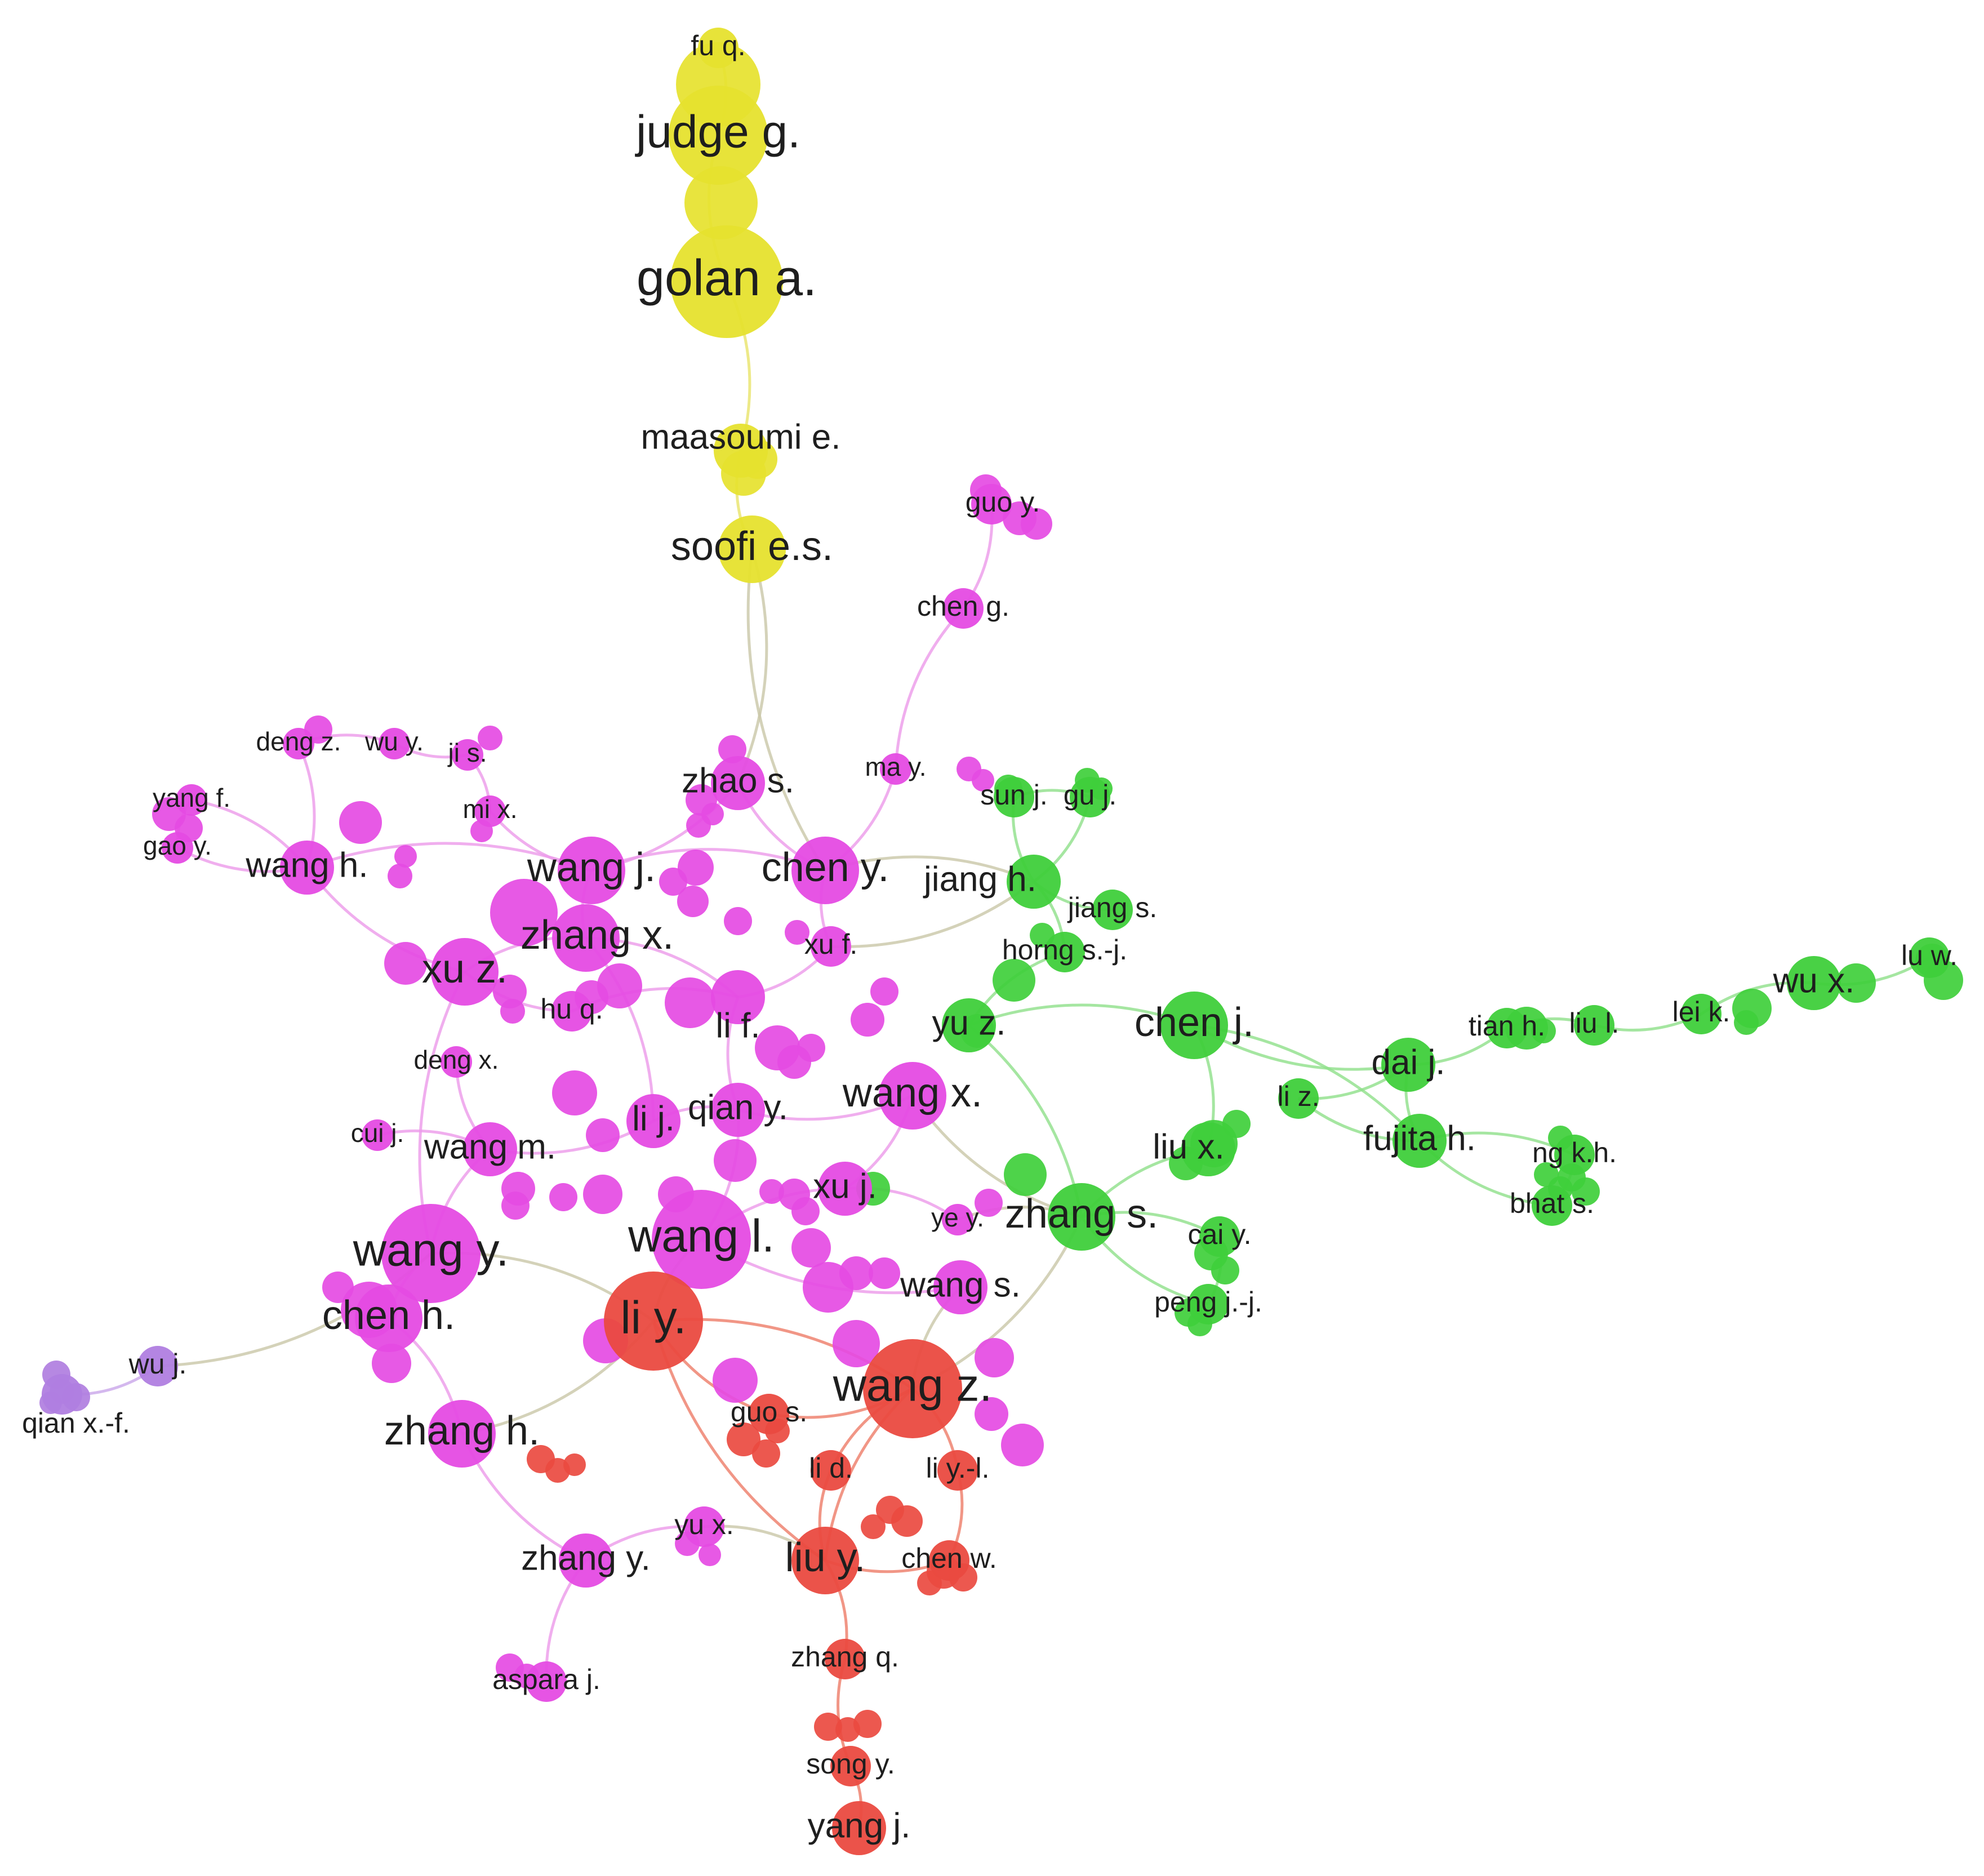 The height and width of the screenshot is (1876, 1984). I want to click on node-liul, so click(1594, 1025).